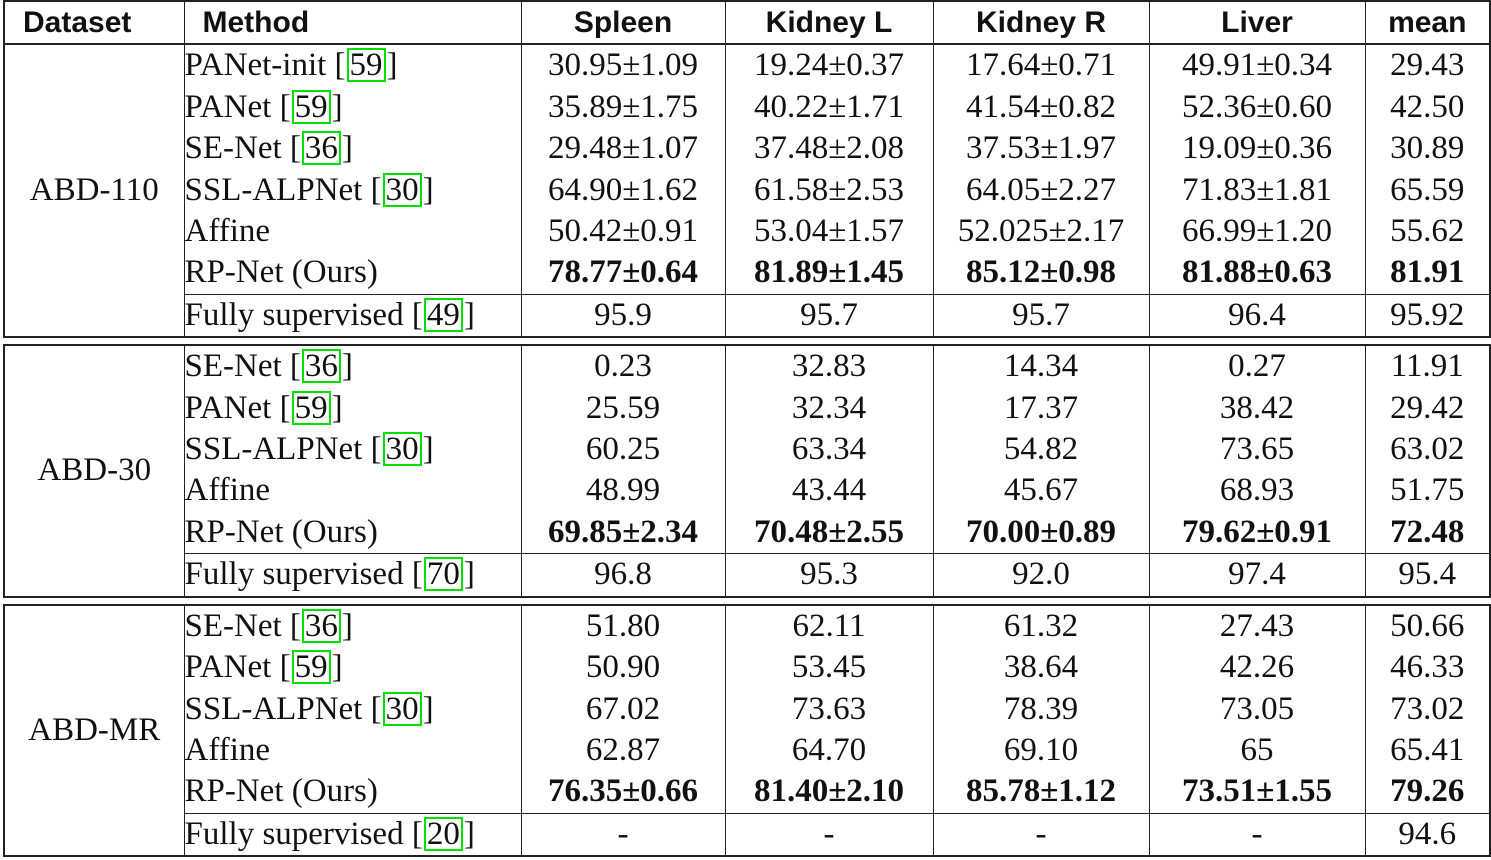 This screenshot has width=1491, height=860. I want to click on value-cell-mean: 29.43, so click(1428, 65).